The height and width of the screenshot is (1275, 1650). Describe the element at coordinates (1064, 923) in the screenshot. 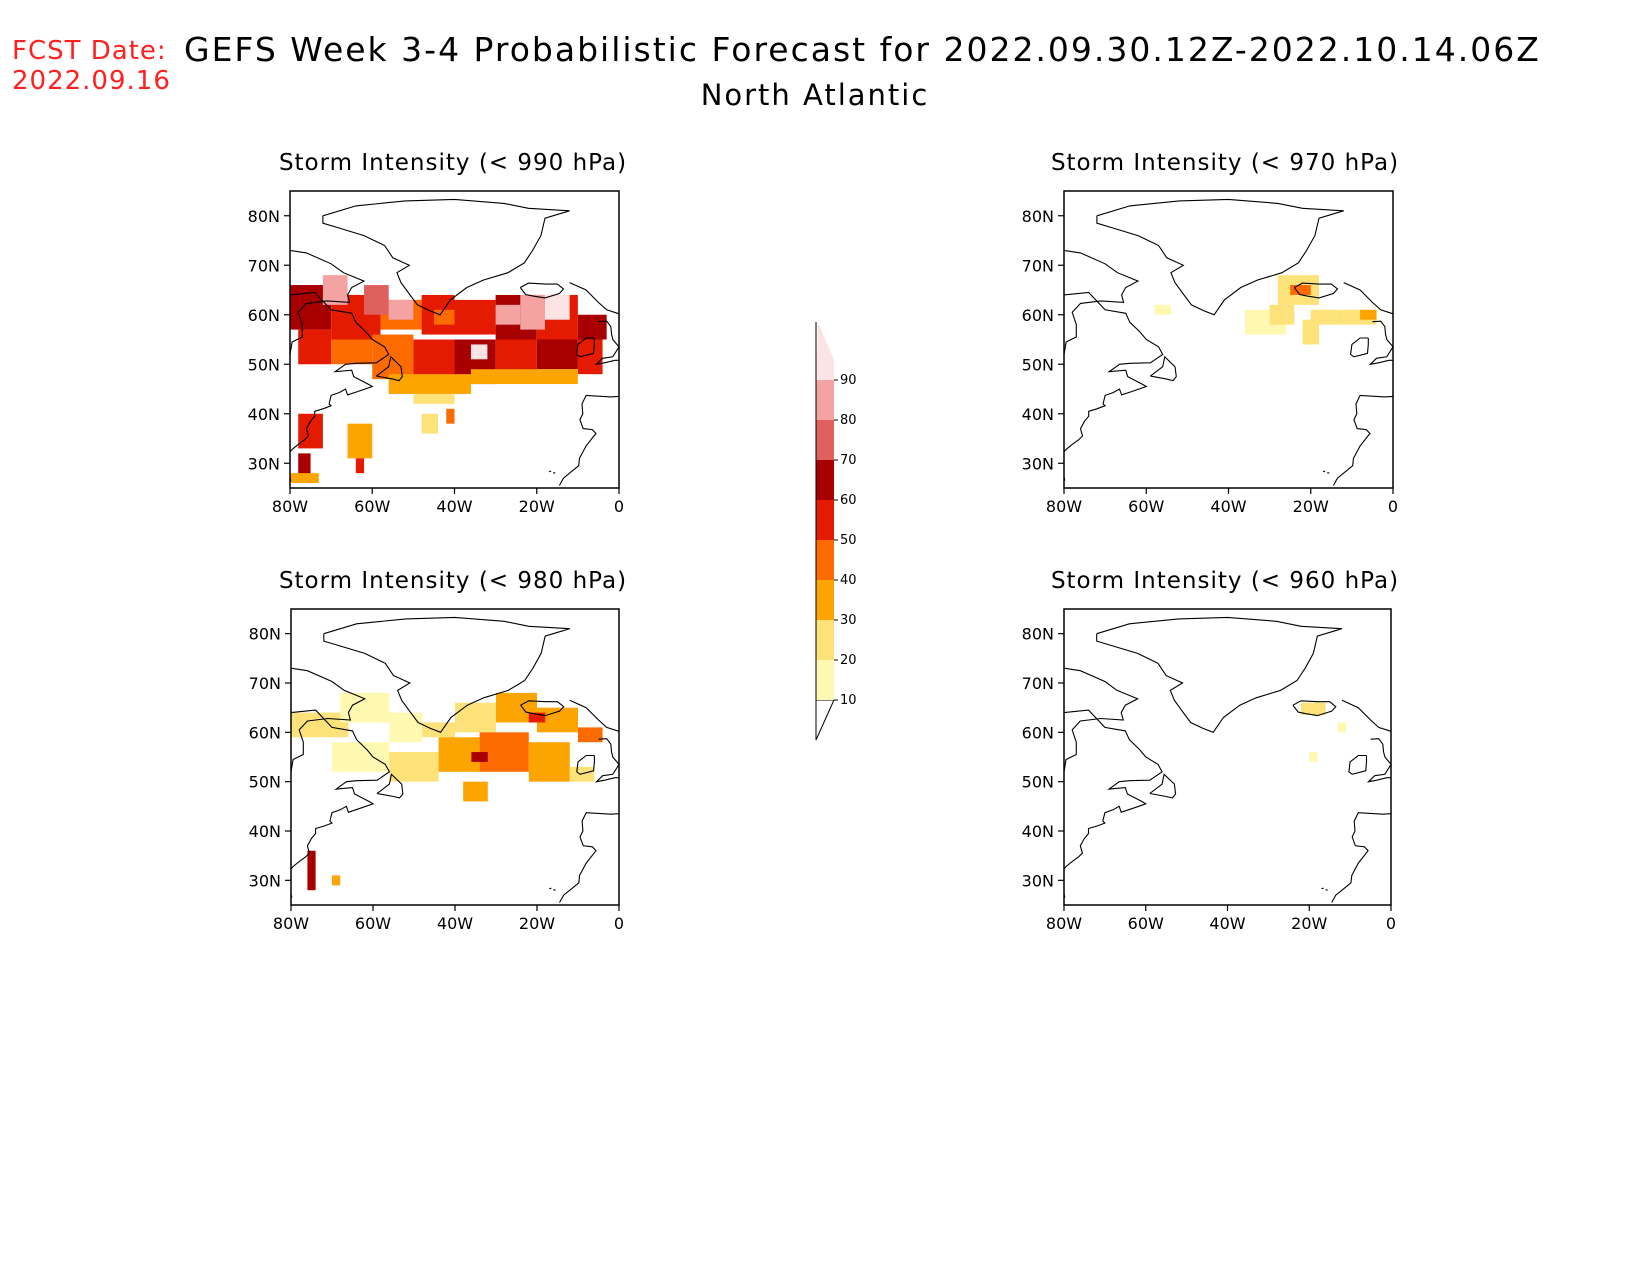

I see `lon-tick-label: 80W` at that location.